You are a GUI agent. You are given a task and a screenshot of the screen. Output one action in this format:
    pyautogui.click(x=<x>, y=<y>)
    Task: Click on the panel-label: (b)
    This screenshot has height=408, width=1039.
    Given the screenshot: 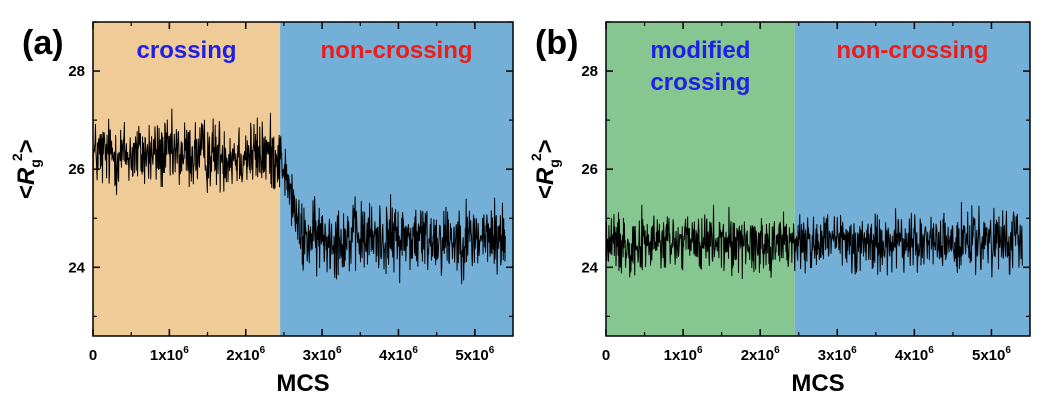 What is the action you would take?
    pyautogui.click(x=556, y=43)
    